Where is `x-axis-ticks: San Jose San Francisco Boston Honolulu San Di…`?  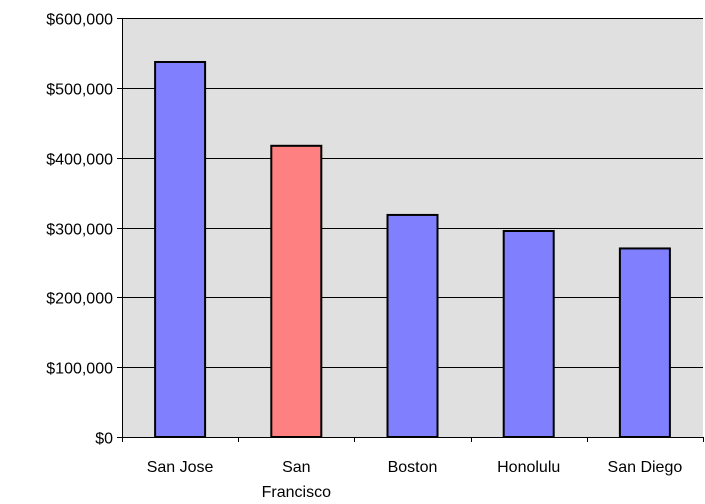
x-axis-ticks: San Jose San Francisco Boston Honolulu San Di… is located at coordinates (413, 469).